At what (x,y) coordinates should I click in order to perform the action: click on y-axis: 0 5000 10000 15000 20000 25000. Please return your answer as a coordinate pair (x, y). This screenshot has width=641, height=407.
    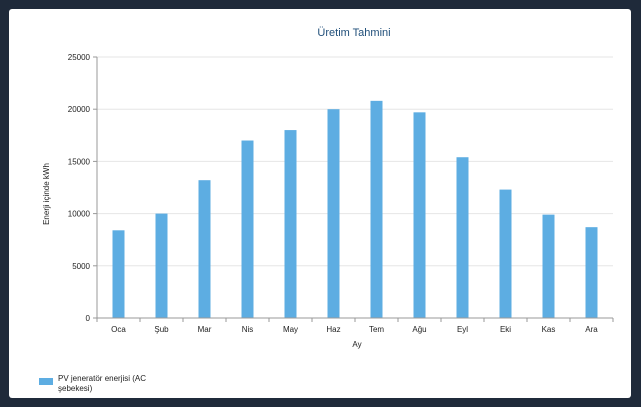
    Looking at the image, I should click on (83, 188).